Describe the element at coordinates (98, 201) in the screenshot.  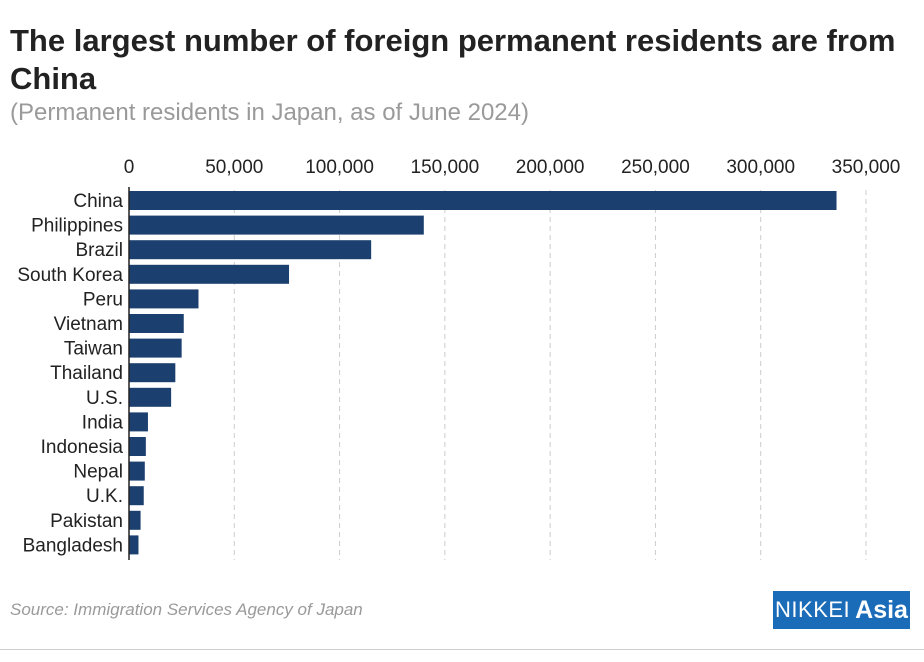
I see `category-label: China` at that location.